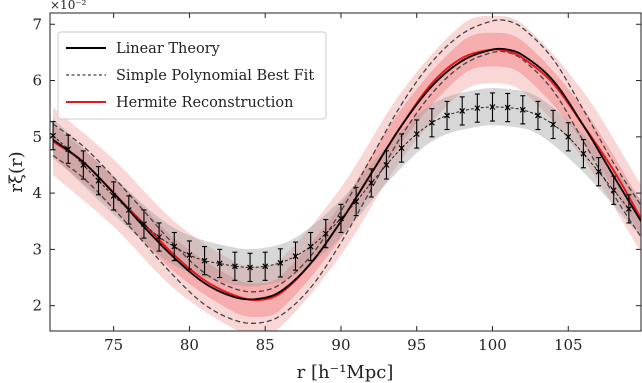  I want to click on y-tick-label: 3, so click(37, 249).